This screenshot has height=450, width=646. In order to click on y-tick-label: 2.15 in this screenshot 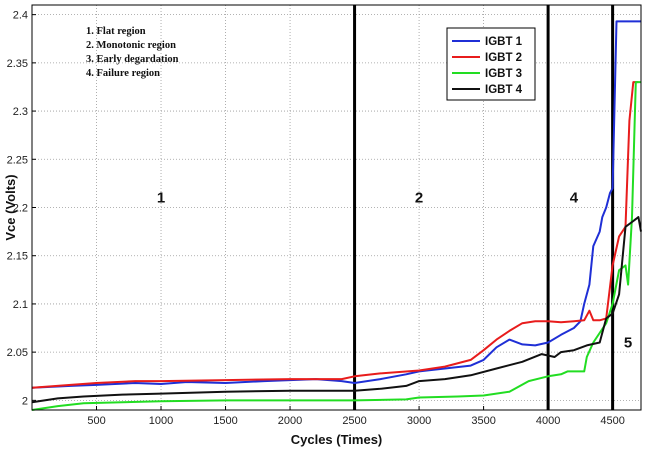, I will do `click(17, 257)`.